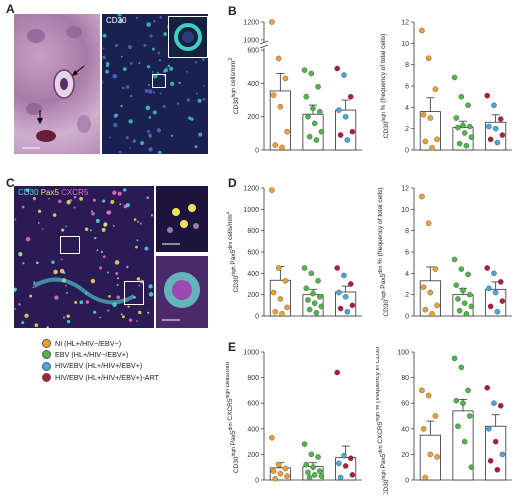 The width and height of the screenshot is (520, 496). What do you see at coordinates (182, 292) in the screenshot?
I see `multiplex-inset-bottom` at bounding box center [182, 292].